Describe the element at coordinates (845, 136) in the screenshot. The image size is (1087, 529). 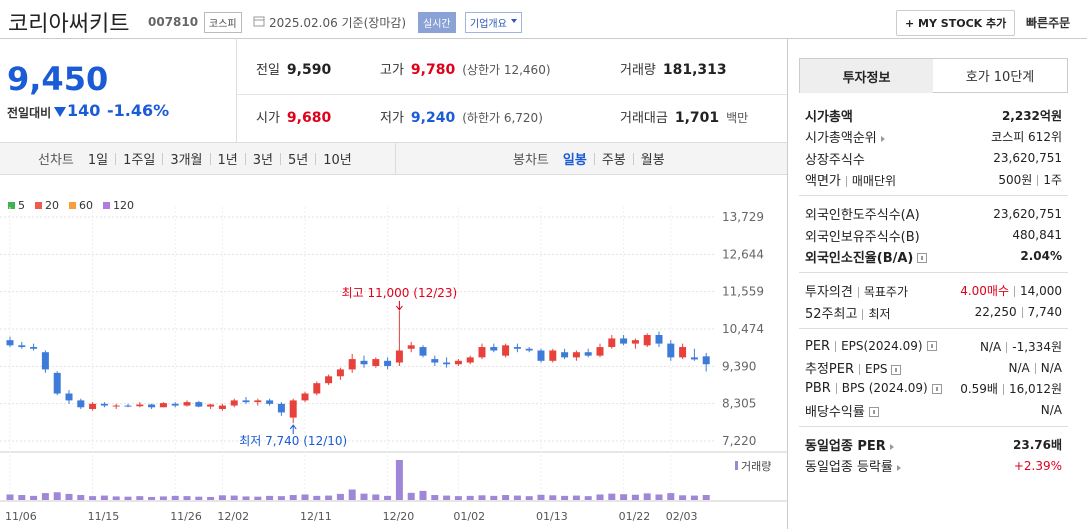
I see `info-label: 시가총액순위` at that location.